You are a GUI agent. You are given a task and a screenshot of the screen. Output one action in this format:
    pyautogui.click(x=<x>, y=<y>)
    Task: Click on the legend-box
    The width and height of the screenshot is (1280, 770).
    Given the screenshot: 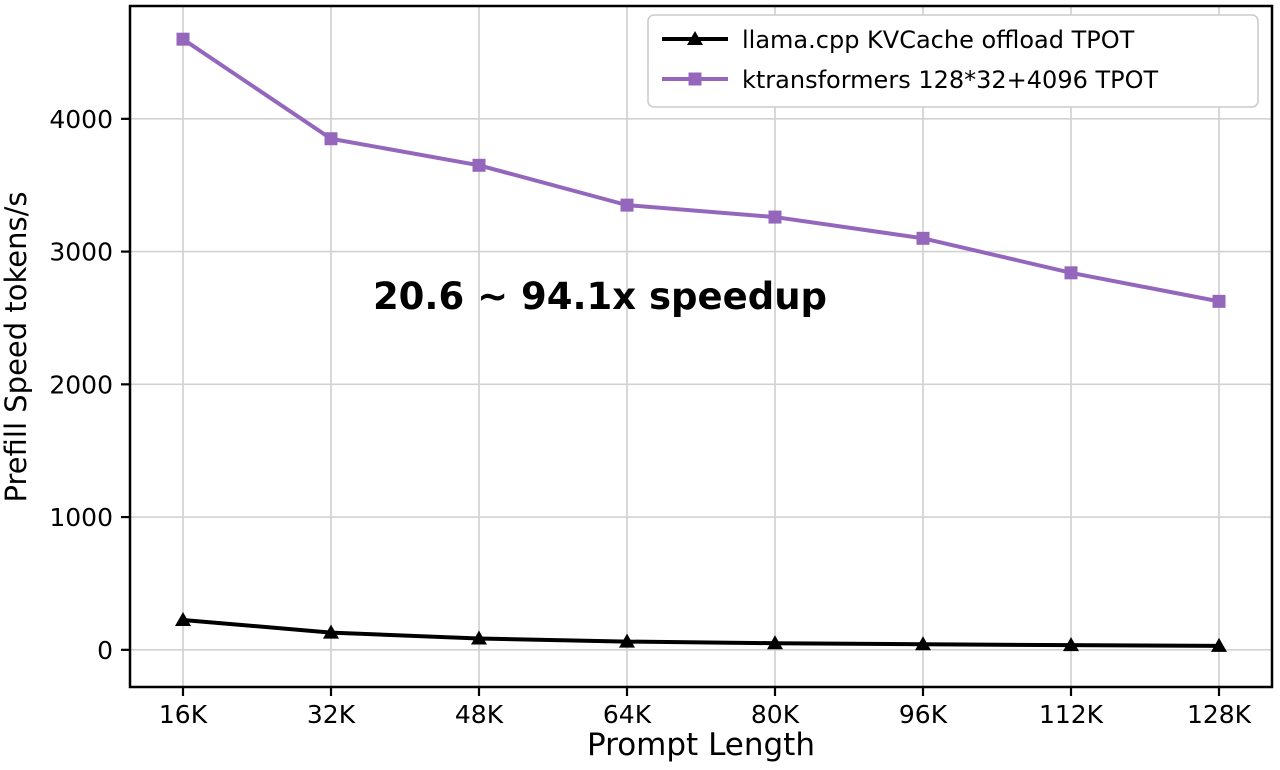 What is the action you would take?
    pyautogui.click(x=953, y=61)
    